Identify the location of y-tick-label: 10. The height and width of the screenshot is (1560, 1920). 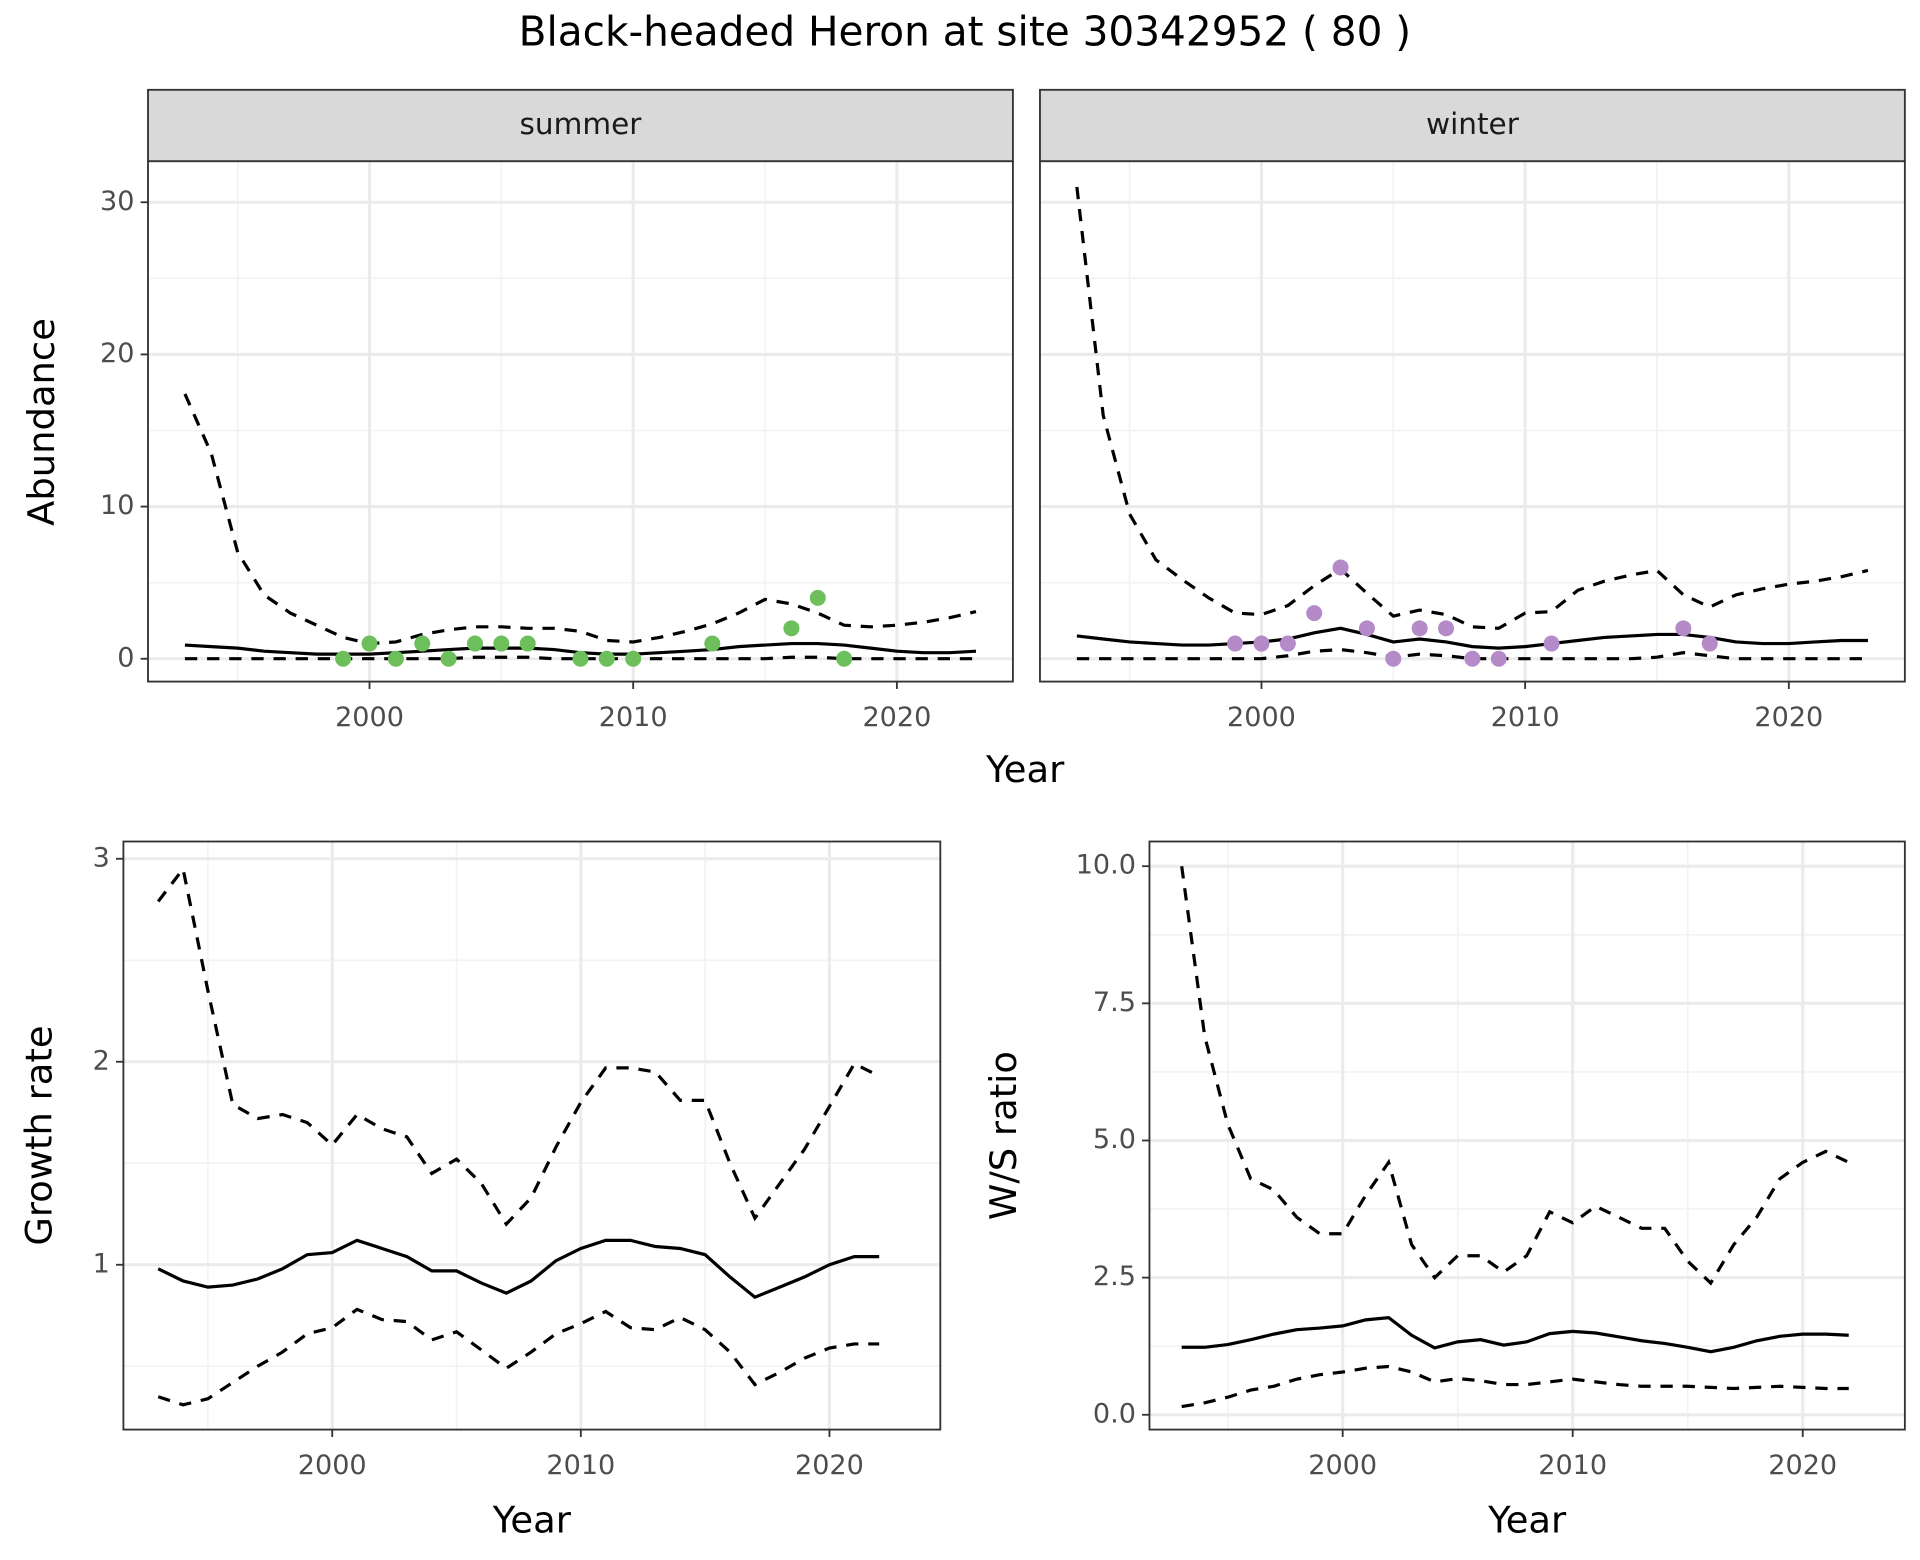
(117, 505).